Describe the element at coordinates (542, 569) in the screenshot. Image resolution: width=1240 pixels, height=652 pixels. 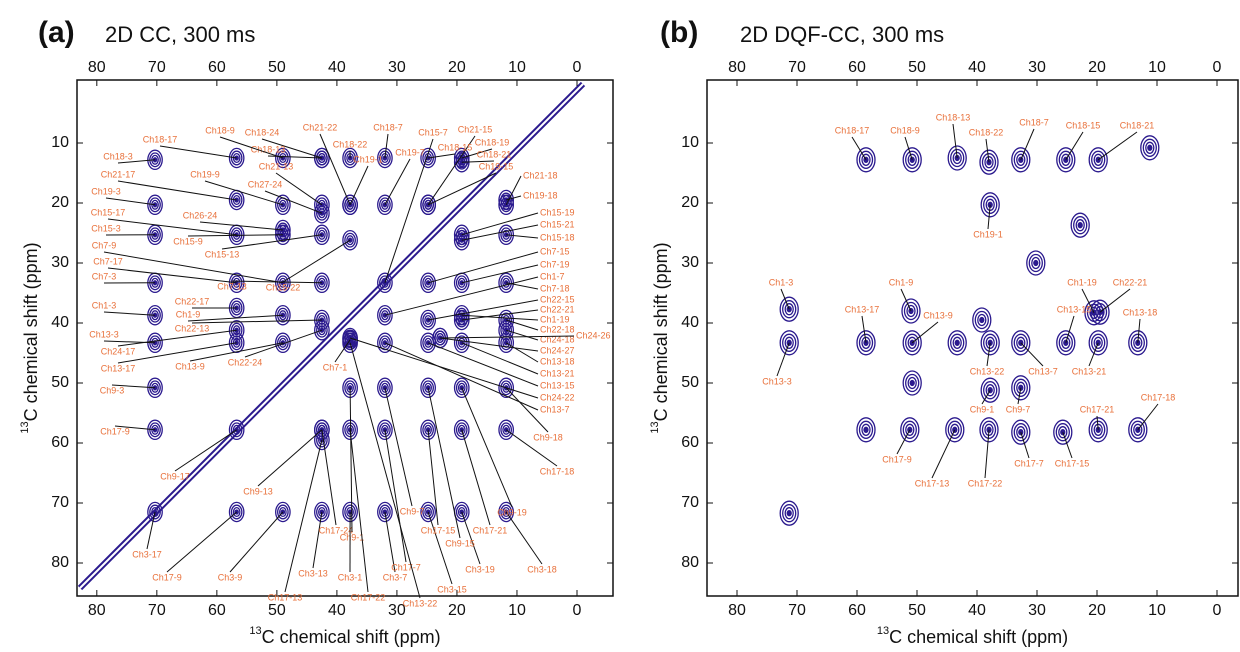
I see `peak-label: Ch3-18` at that location.